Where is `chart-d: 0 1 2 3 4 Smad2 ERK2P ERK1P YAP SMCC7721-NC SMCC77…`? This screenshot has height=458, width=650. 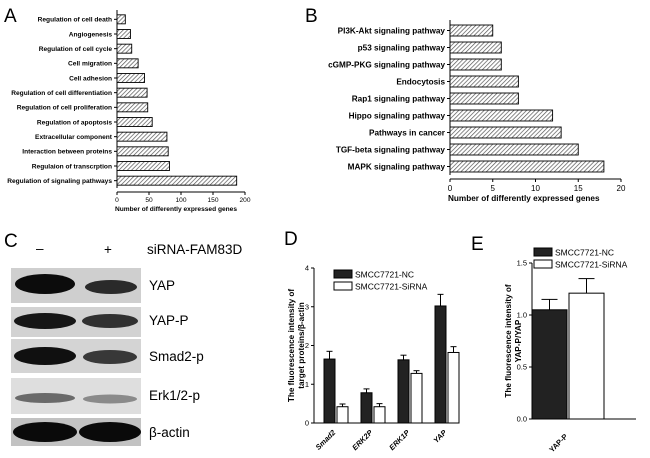 chart-d: 0 1 2 3 4 Smad2 ERK2P ERK1P YAP SMCC7721-NC SMCC77… is located at coordinates (373, 358).